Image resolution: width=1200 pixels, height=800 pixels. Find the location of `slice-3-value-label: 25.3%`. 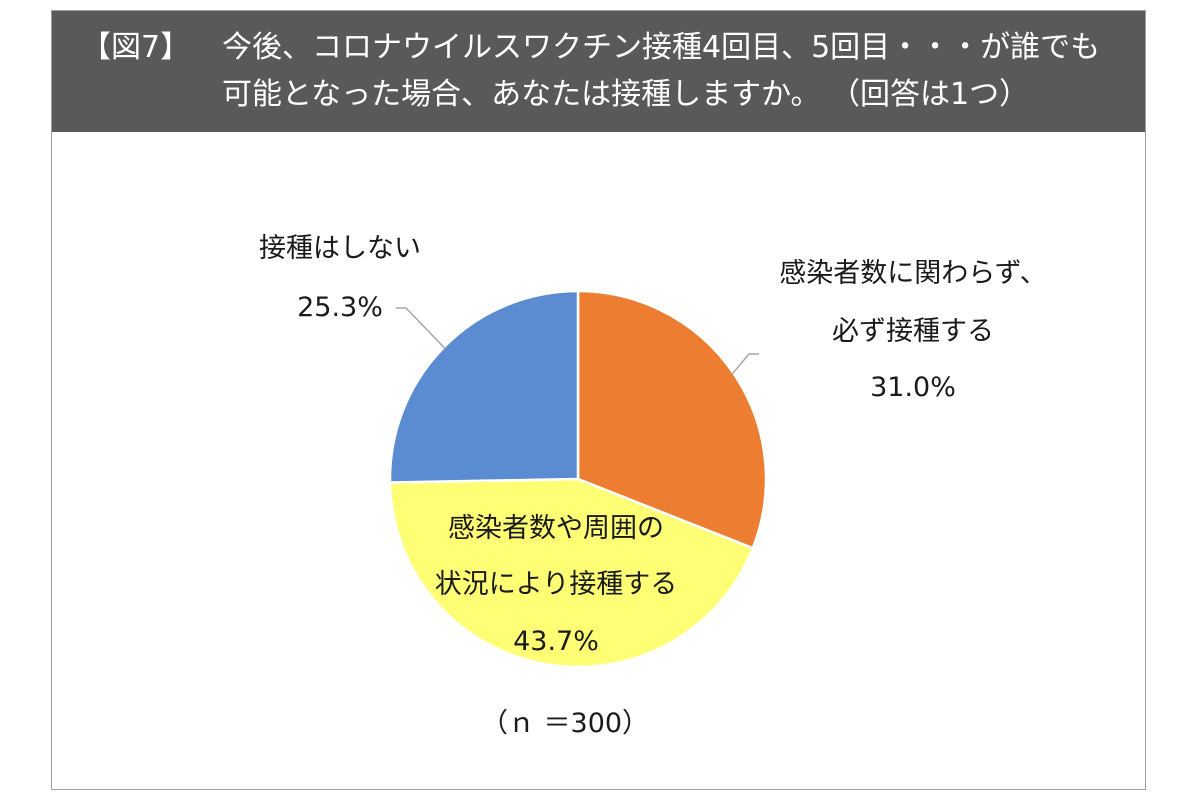

slice-3-value-label: 25.3% is located at coordinates (340, 307).